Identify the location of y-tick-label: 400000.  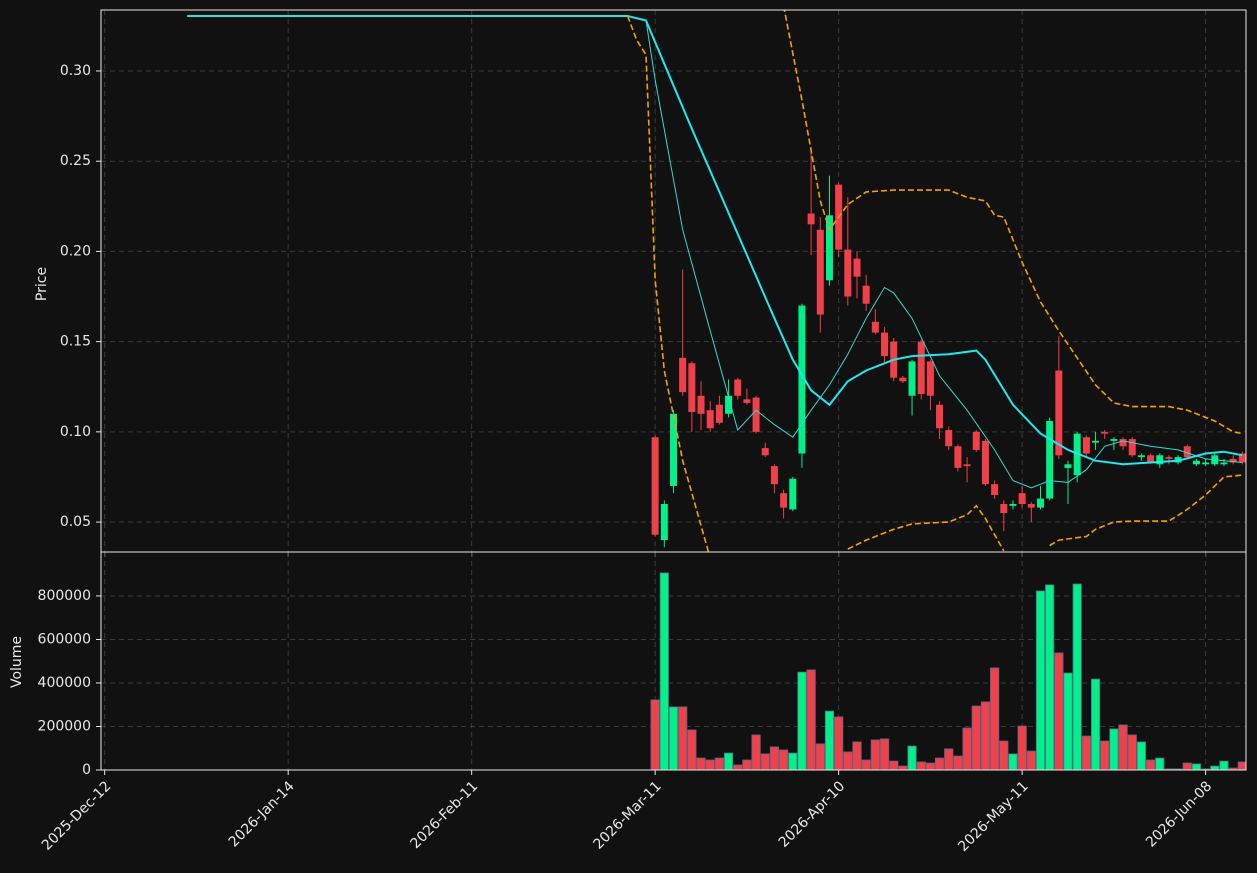
(64, 683).